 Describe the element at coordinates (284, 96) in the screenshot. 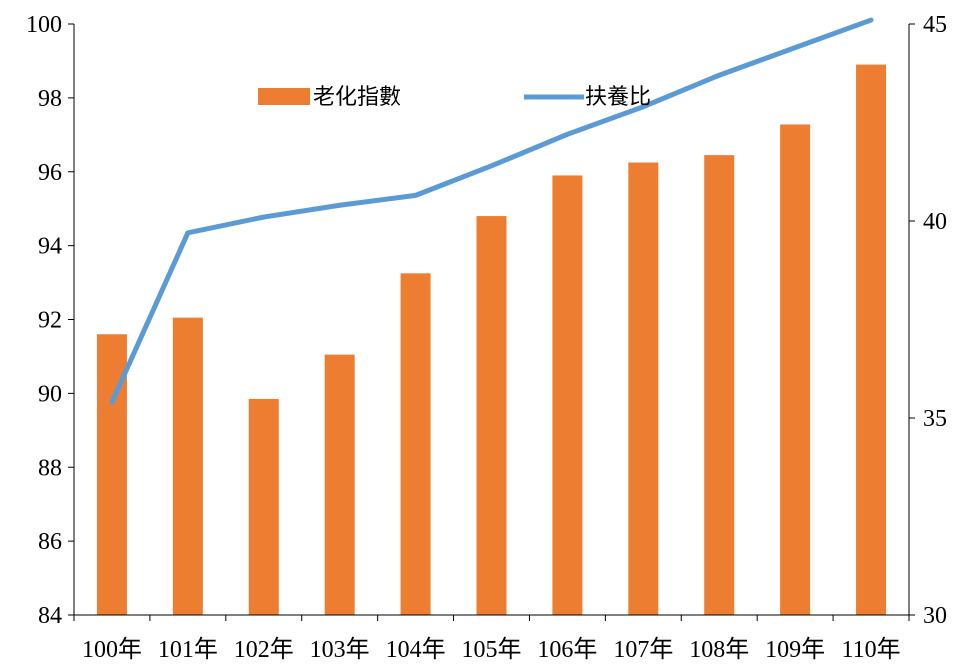

I see `legend-bar-swatch` at that location.